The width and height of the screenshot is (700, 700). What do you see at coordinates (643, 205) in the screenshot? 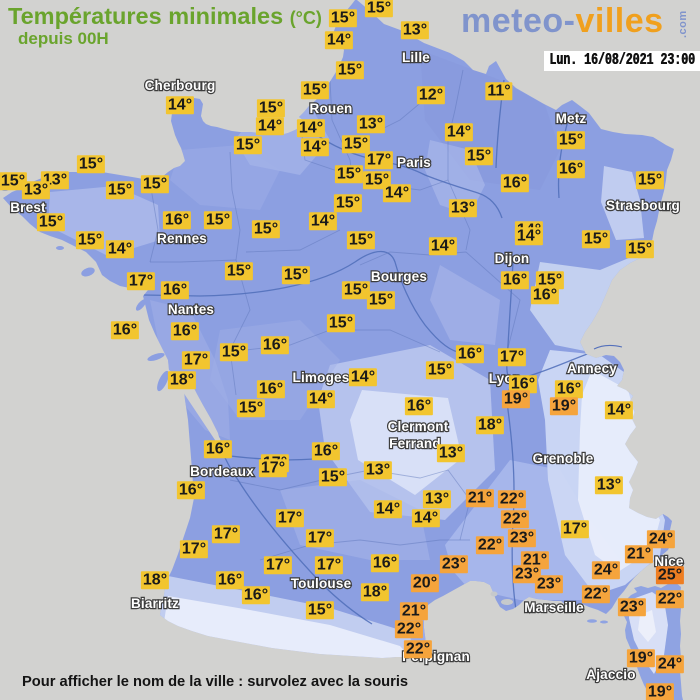
I see `svg-text: Strasbourg` at bounding box center [643, 205].